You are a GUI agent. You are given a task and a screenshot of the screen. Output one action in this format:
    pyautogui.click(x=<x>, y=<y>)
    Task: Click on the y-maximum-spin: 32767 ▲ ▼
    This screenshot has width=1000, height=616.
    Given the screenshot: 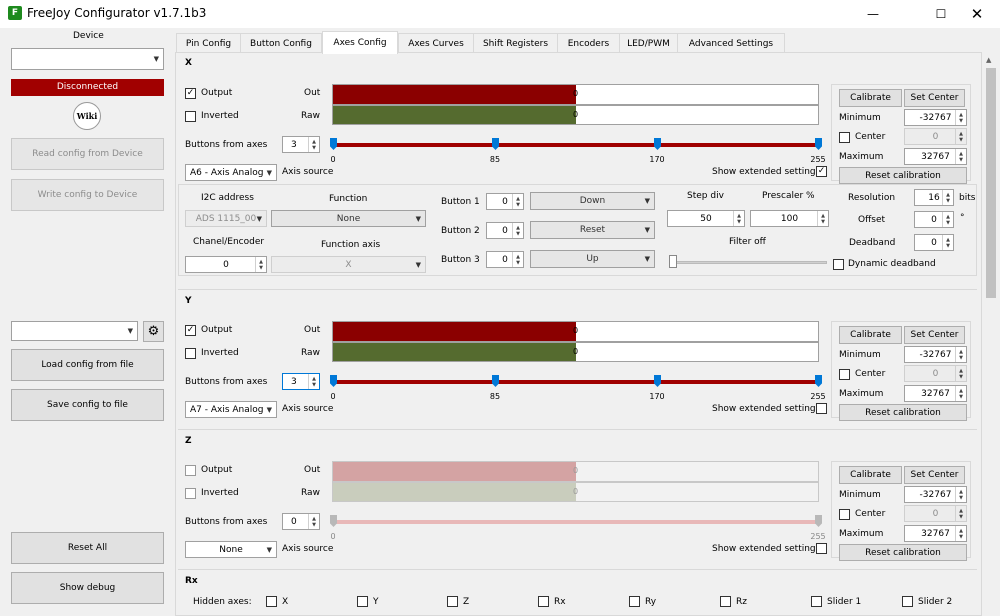 What is the action you would take?
    pyautogui.click(x=935, y=393)
    